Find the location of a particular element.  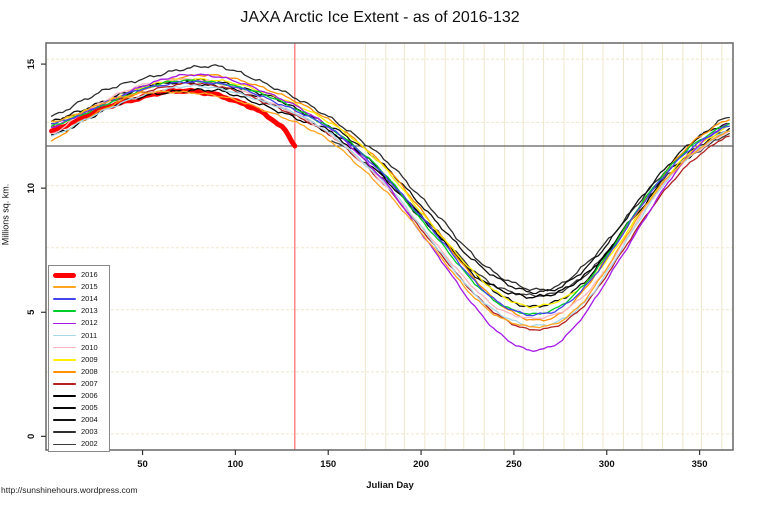

x-tick-label: 250 is located at coordinates (514, 464).